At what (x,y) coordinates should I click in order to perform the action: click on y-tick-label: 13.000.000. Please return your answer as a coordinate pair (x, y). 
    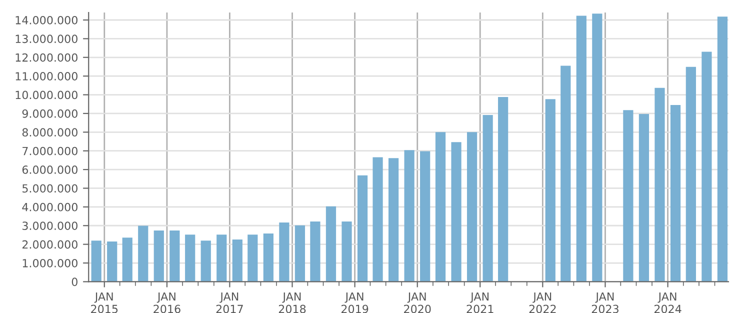
    Looking at the image, I should click on (47, 39).